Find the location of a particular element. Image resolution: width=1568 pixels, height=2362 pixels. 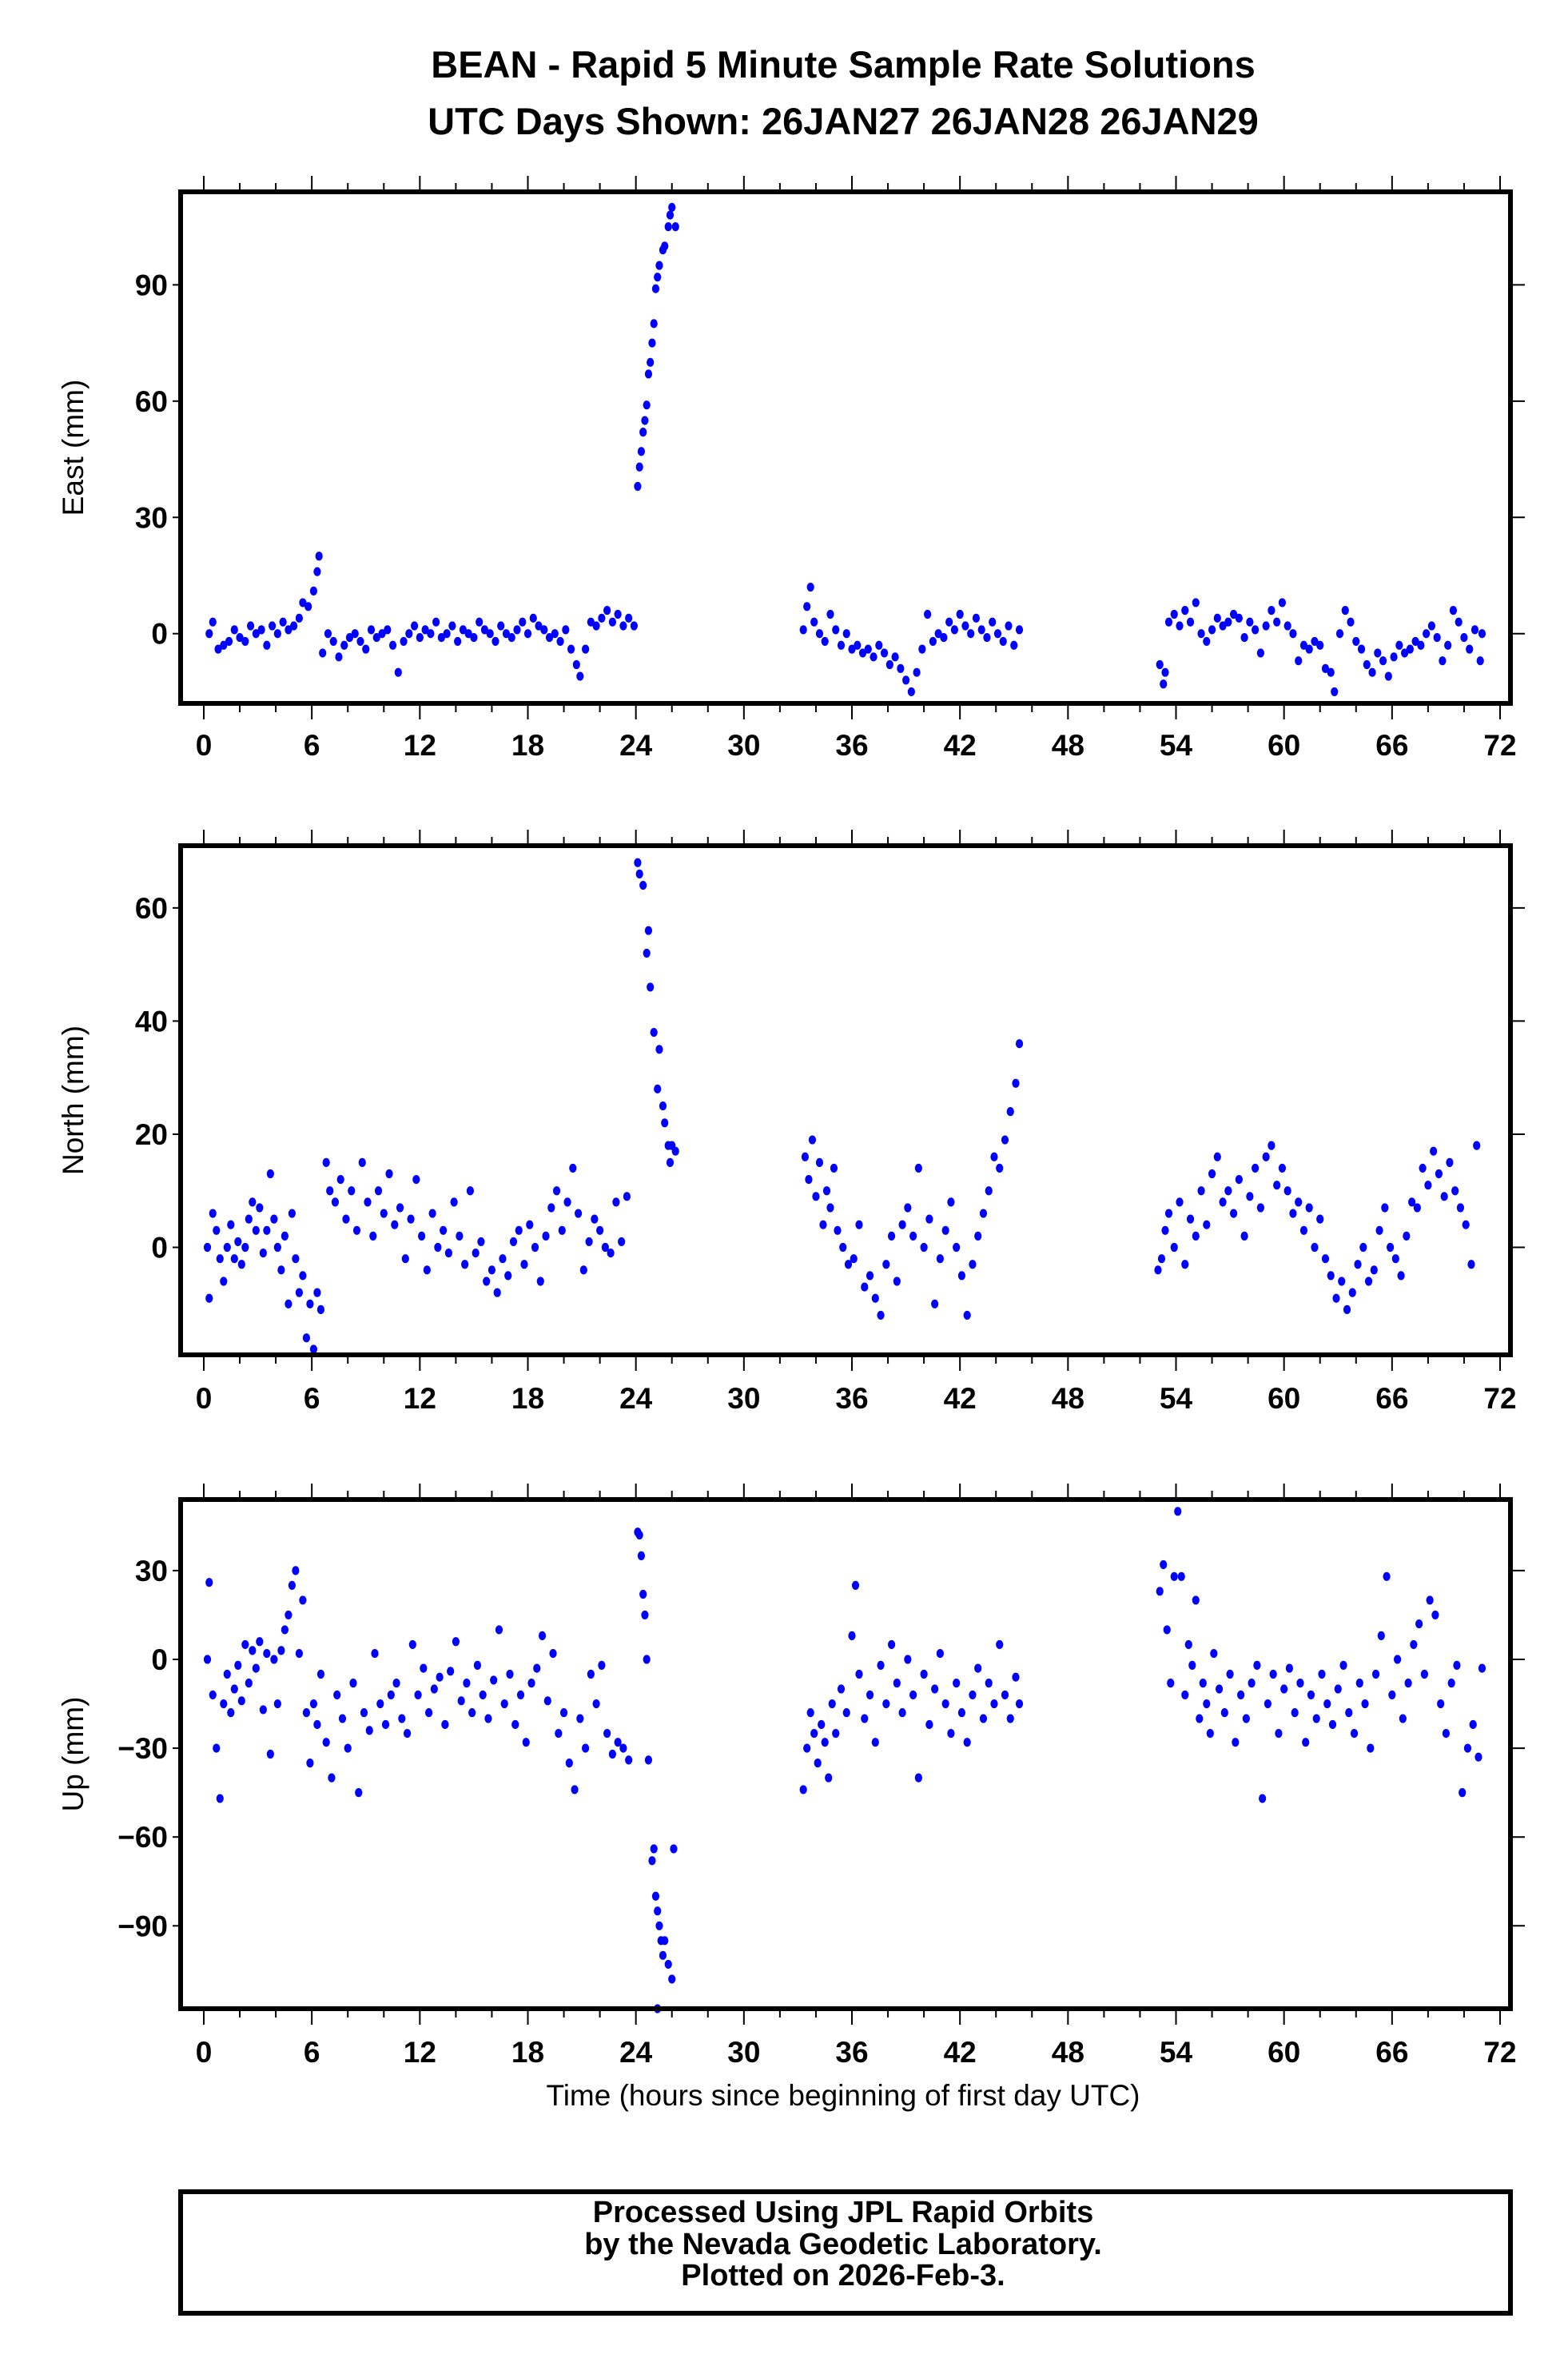

y-tick-label: 0 is located at coordinates (159, 634).